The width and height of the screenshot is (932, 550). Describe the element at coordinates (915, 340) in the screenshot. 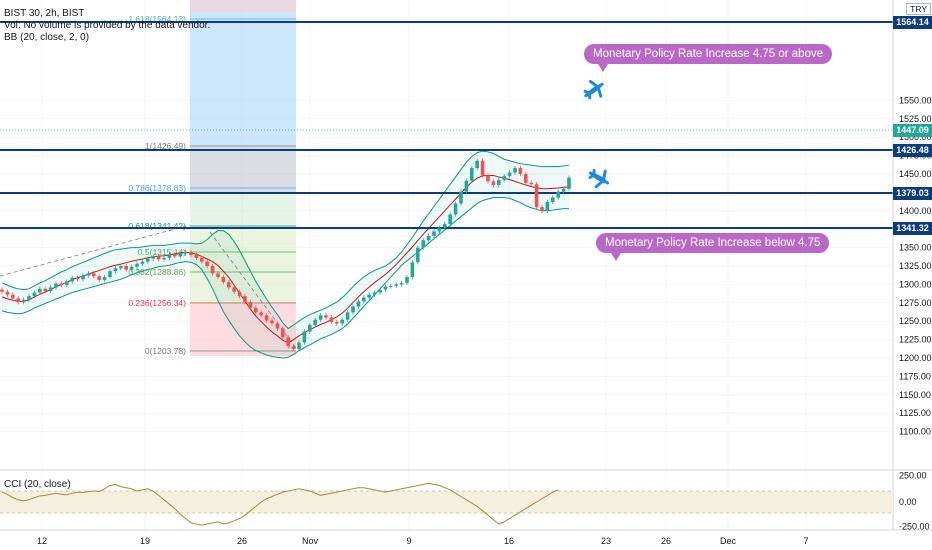

I see `price-axis-label: 1225.00` at that location.